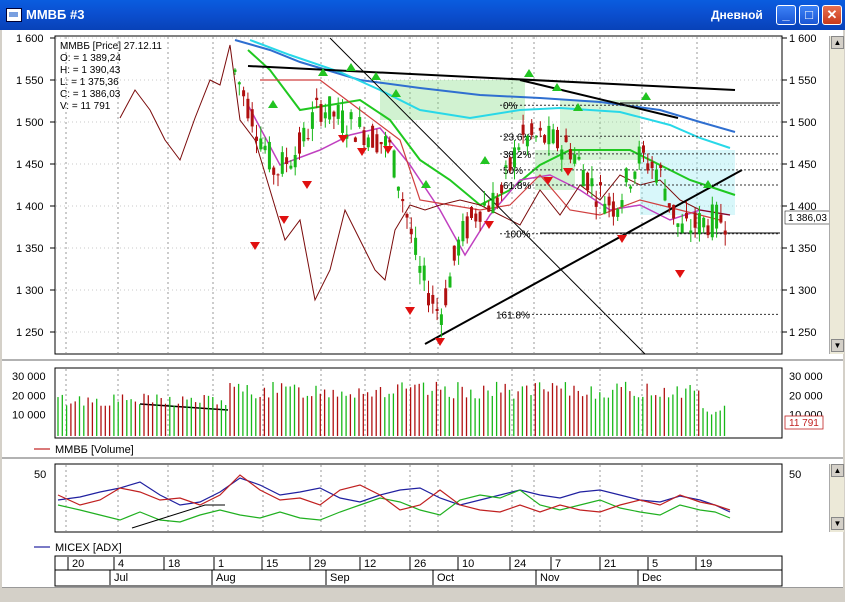 The height and width of the screenshot is (602, 845). I want to click on adx-trendline, so click(178, 516).